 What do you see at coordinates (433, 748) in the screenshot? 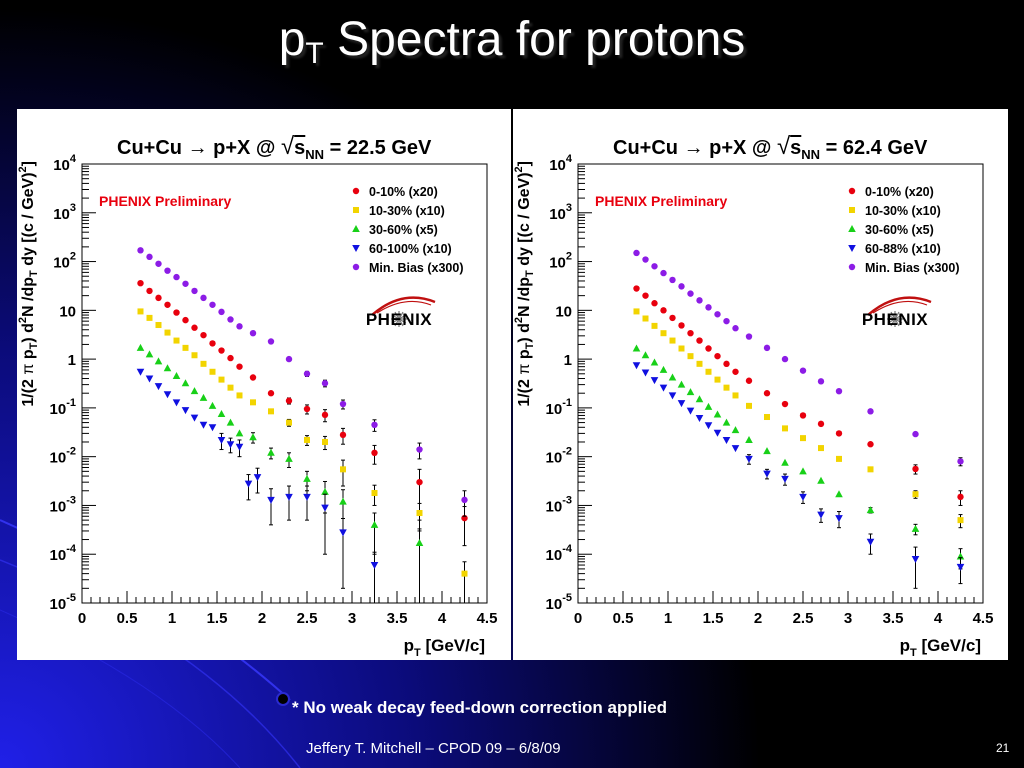
I see `footer-author-date: Jeffery T. Mitchell – CPOD 09 – 6/8/09` at bounding box center [433, 748].